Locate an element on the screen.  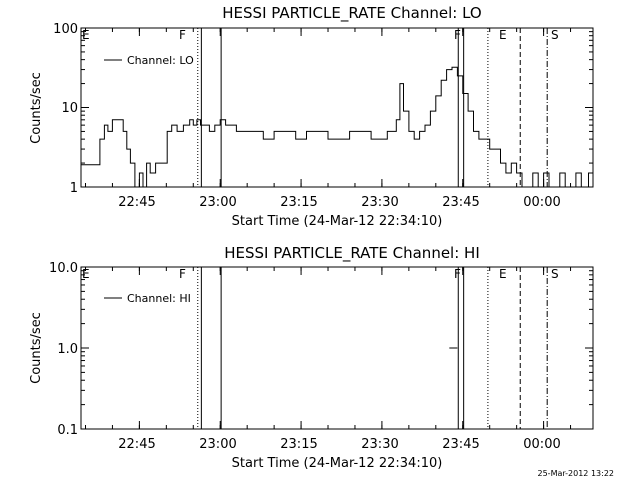
panel-hi-ytick-label: 10.0 is located at coordinates (63, 268).